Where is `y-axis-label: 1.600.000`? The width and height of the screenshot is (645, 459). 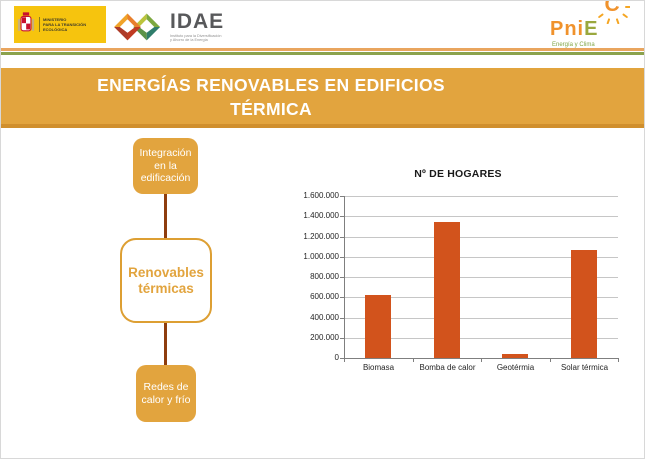
y-axis-label: 1.600.000 is located at coordinates (321, 195).